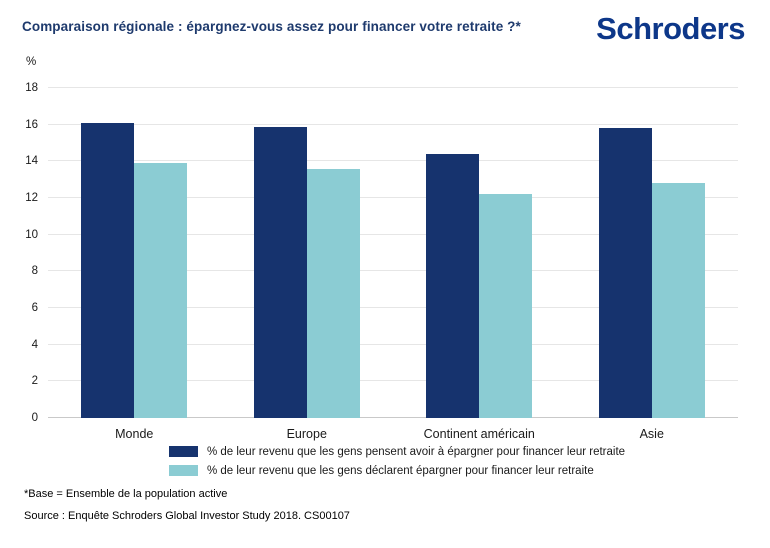  I want to click on y-tick-label-2: 2, so click(34, 381).